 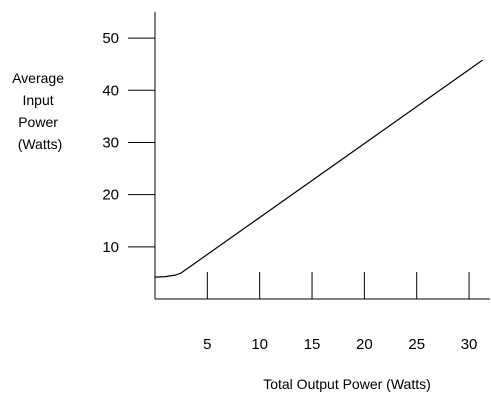 I want to click on y-tick-label: 20, so click(x=110, y=195).